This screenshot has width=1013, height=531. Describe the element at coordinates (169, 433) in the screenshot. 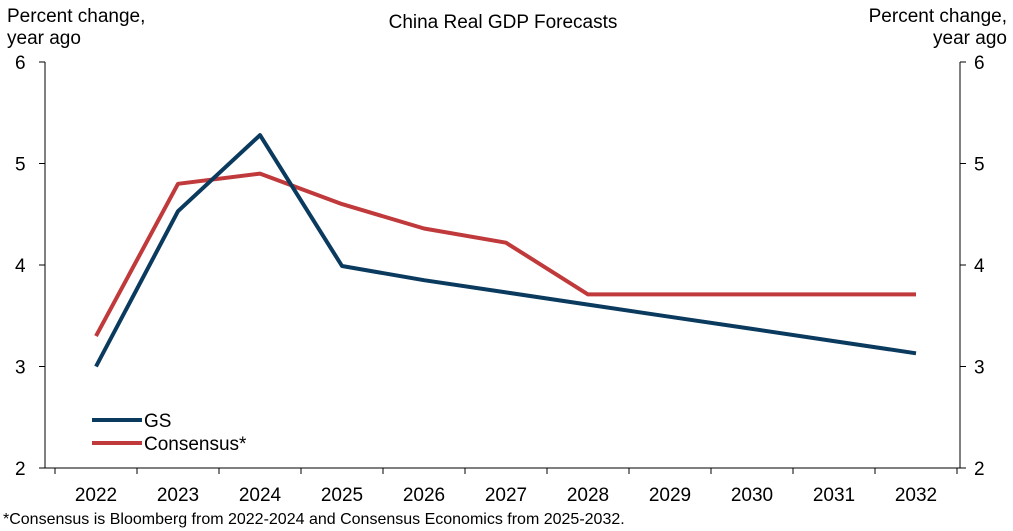

I see `legend: GS Consensus*` at that location.